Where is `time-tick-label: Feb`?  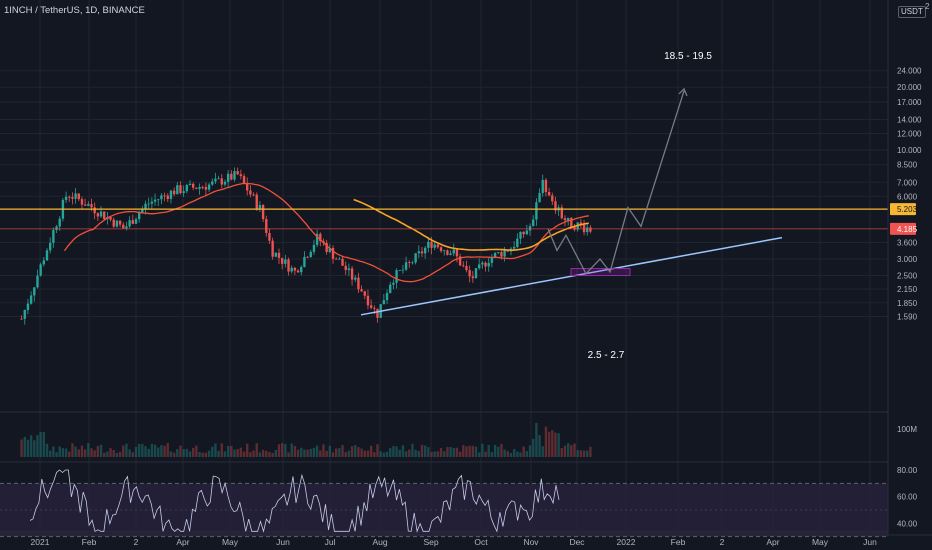
time-tick-label: Feb is located at coordinates (89, 542).